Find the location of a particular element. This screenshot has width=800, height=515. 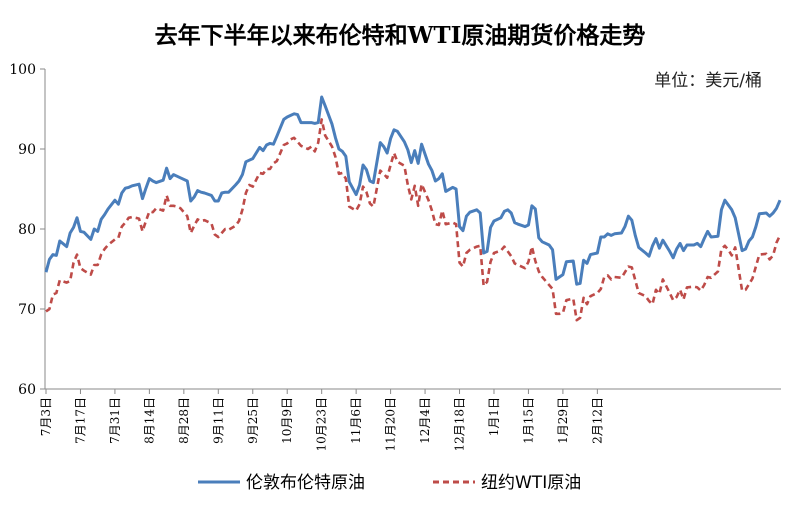

x-tick-label: 7月3日 is located at coordinates (46, 416).